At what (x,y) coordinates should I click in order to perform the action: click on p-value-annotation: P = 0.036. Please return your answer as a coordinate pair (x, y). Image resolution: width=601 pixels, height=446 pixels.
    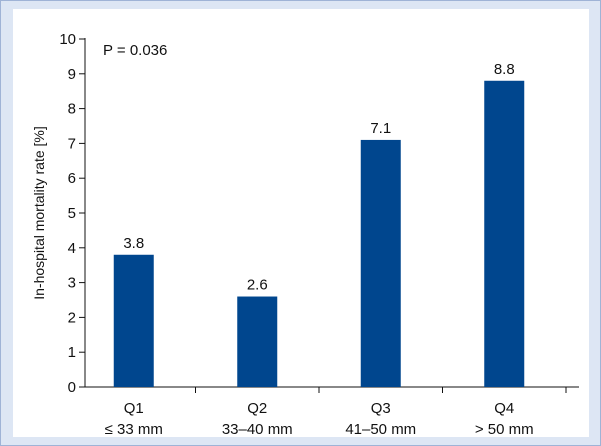
    Looking at the image, I should click on (135, 50).